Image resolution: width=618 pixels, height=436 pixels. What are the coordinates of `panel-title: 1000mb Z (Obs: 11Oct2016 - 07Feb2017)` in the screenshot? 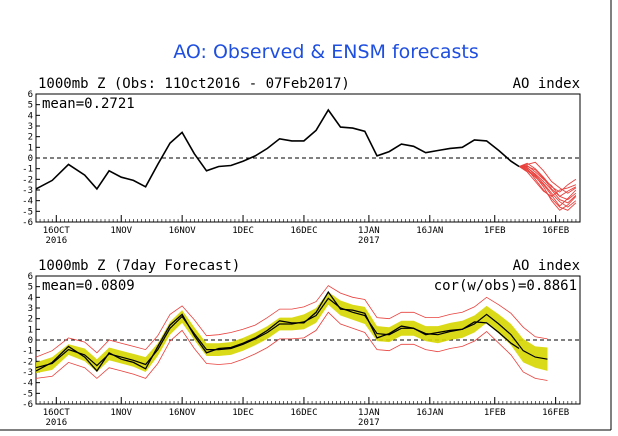 It's located at (194, 84).